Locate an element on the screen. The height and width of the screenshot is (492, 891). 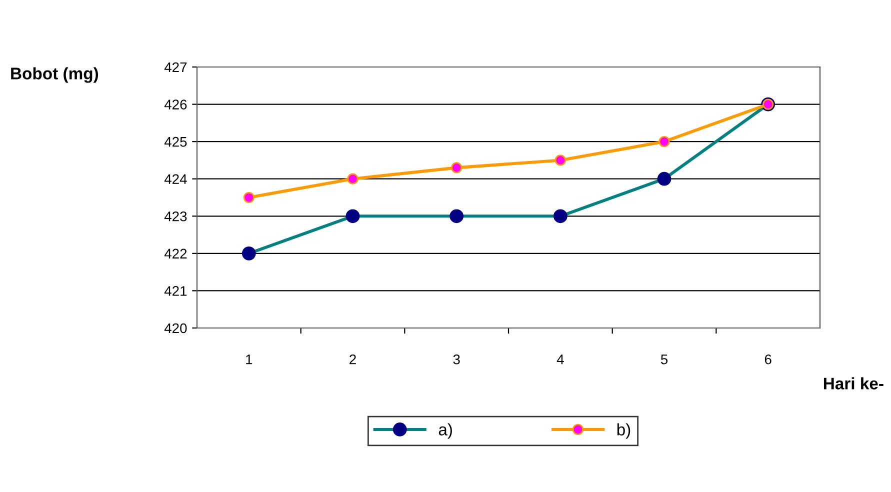
y-tick-label: 421 is located at coordinates (175, 291).